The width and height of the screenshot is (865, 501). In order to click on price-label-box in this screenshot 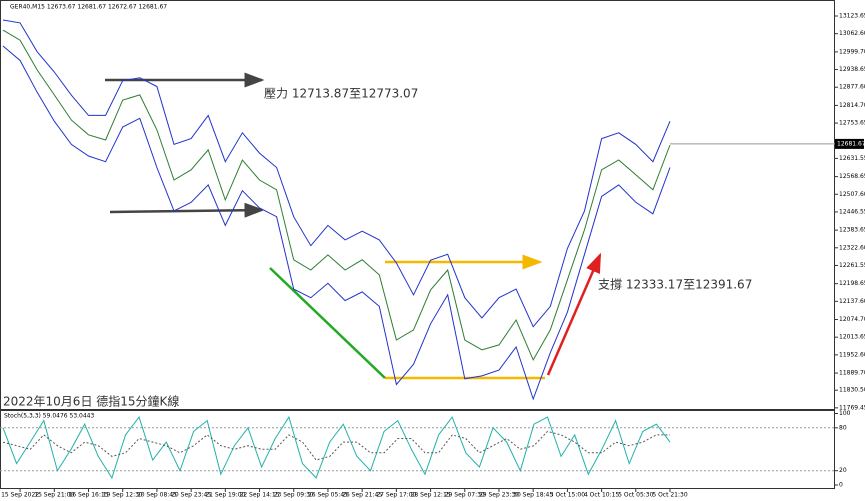, I will do `click(849, 143)`.